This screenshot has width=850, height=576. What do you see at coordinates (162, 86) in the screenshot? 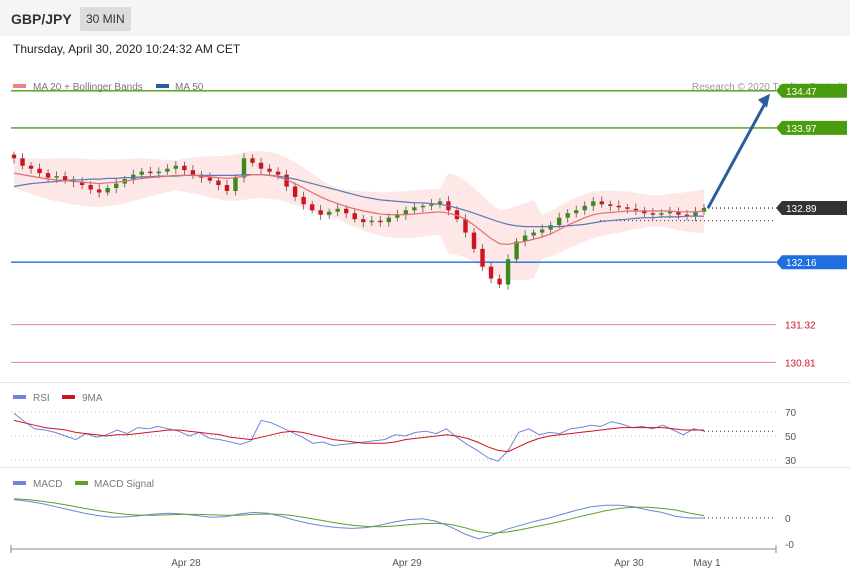
I see `ma50-legend-swatch` at bounding box center [162, 86].